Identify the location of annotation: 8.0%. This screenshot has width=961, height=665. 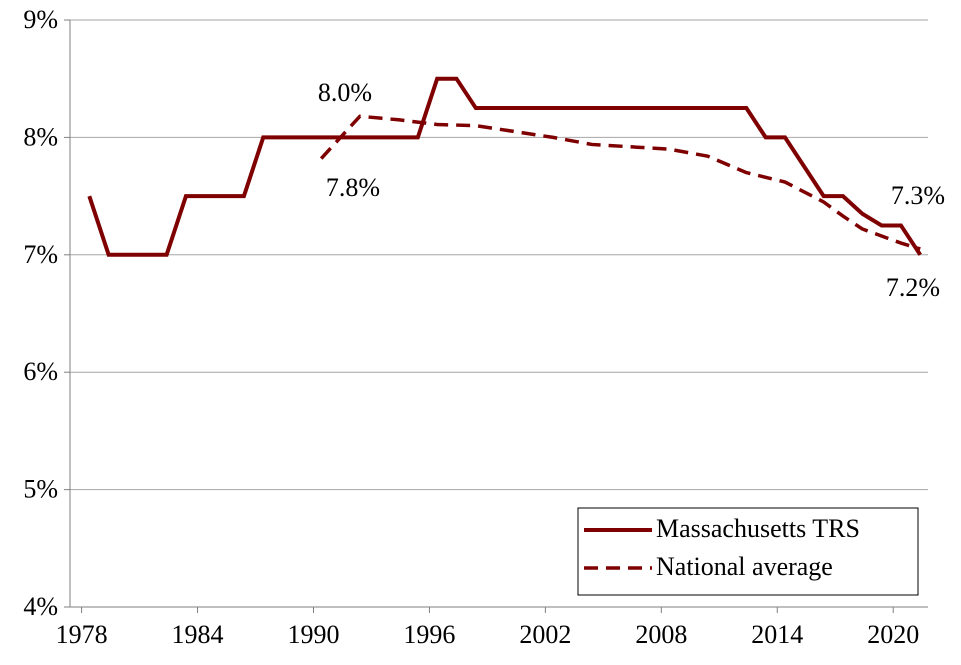
(345, 92).